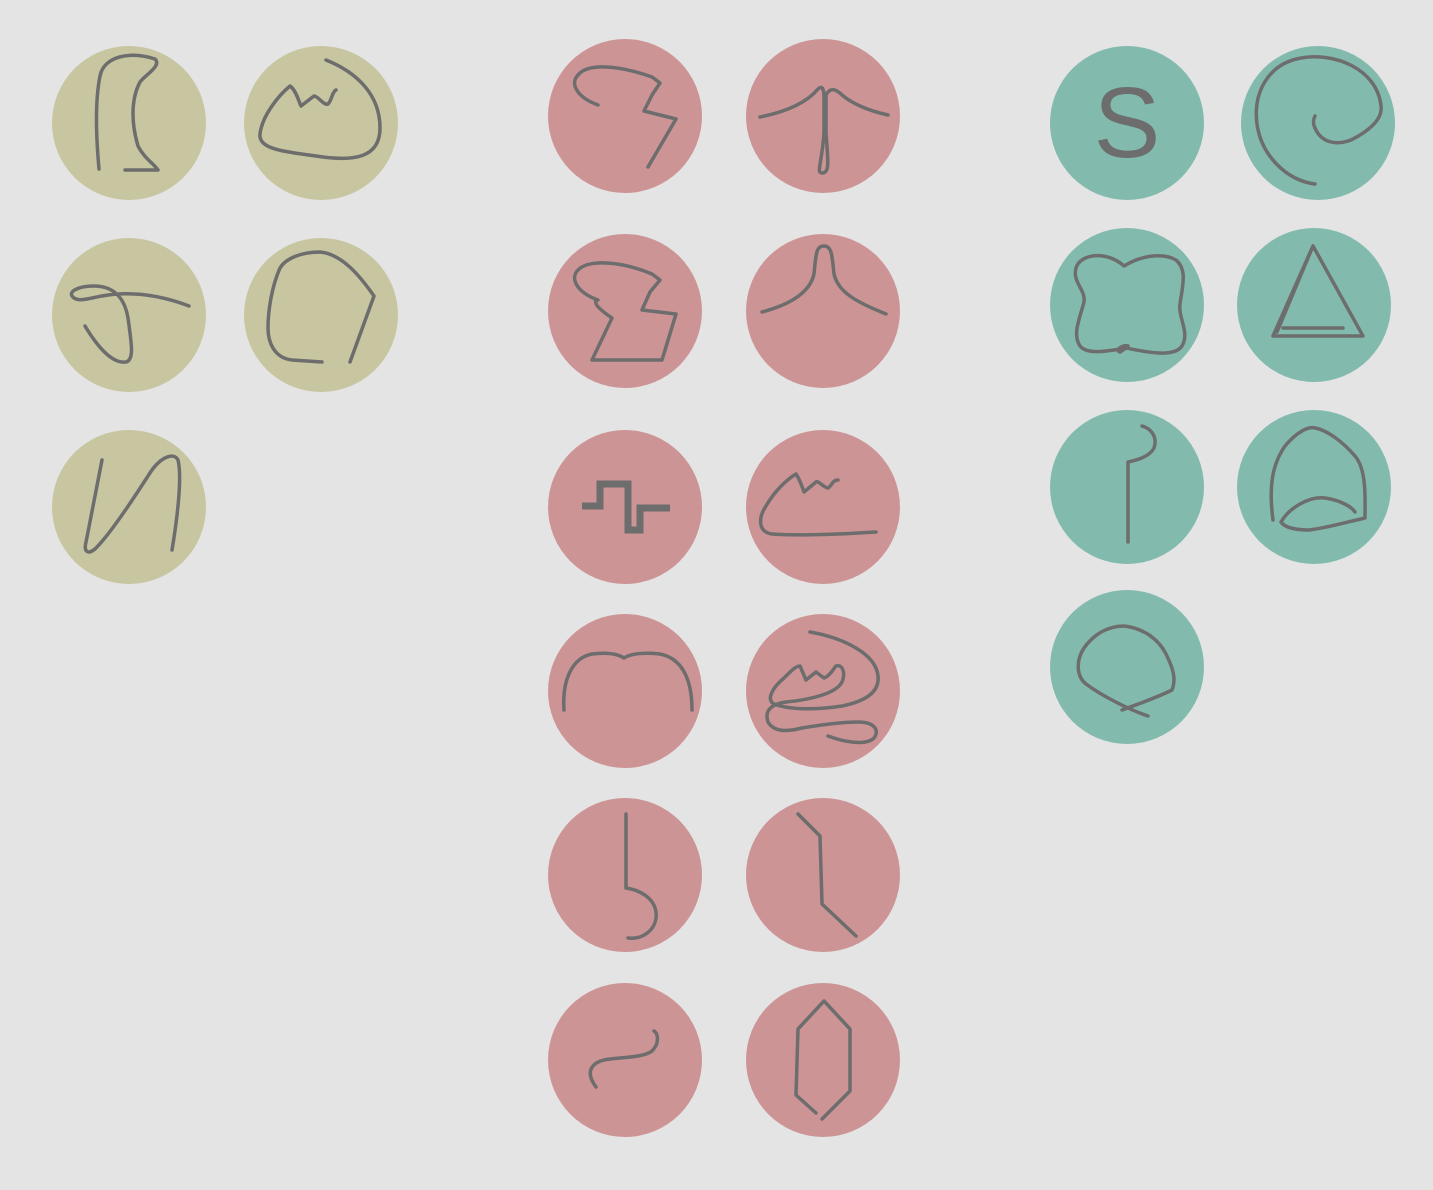  Describe the element at coordinates (1141, 484) in the screenshot. I see `hook-stem-icon` at that location.